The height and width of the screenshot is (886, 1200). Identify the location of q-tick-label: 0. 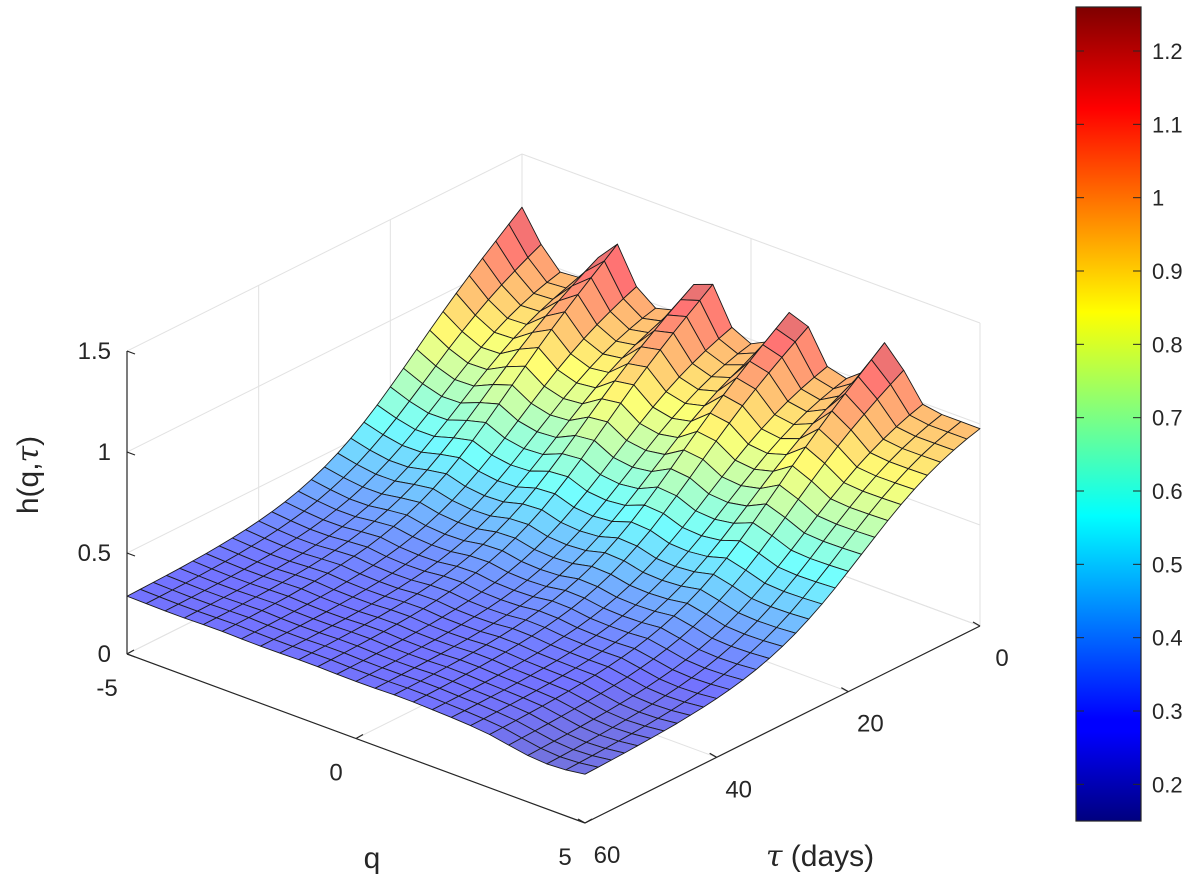
(335, 773).